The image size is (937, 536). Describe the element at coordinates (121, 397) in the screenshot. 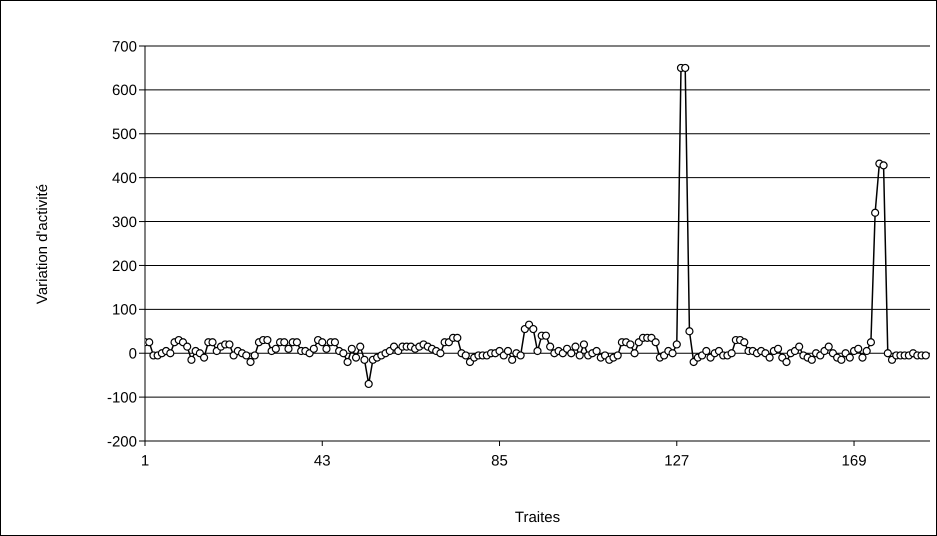

I see `y-tick-label: -100` at that location.